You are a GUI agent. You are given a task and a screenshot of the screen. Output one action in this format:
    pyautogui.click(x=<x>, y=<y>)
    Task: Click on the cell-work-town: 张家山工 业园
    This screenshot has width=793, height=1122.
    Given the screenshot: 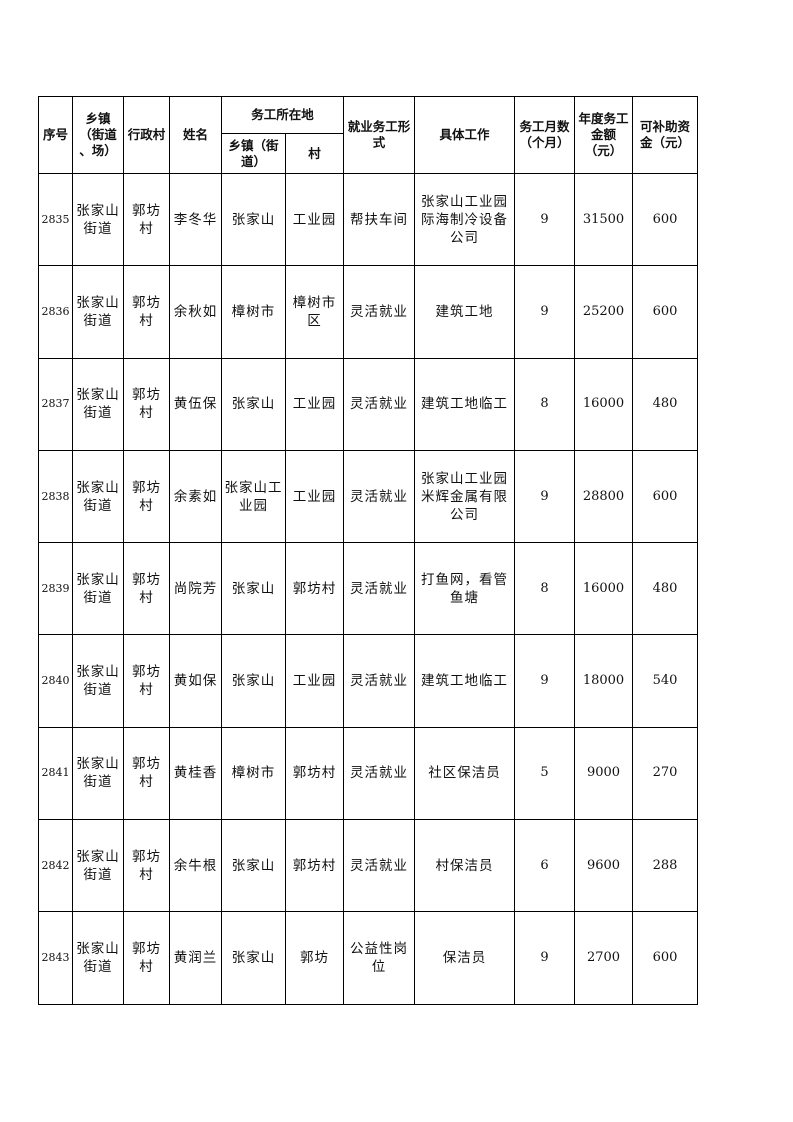 What is the action you would take?
    pyautogui.click(x=253, y=496)
    